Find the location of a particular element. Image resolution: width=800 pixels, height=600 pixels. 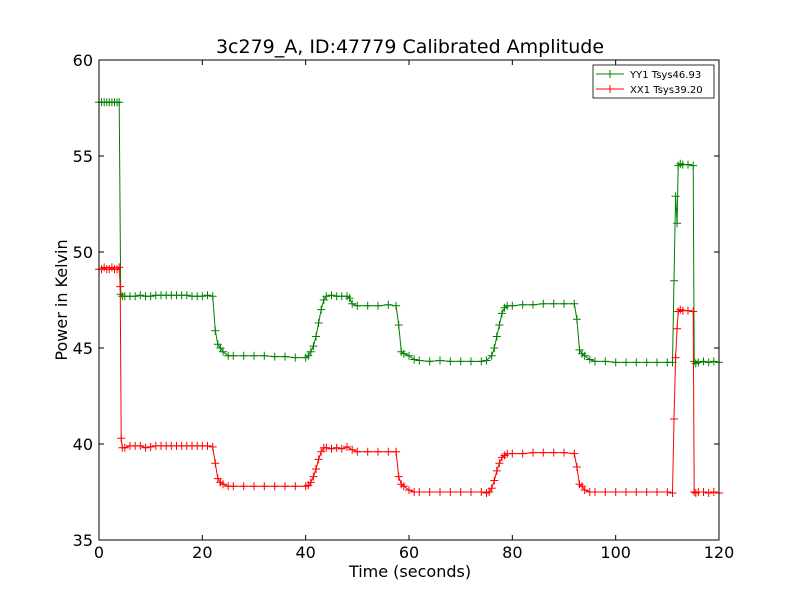

legend-entry-yy1: YY1 Tsys46.93 is located at coordinates (648, 75).